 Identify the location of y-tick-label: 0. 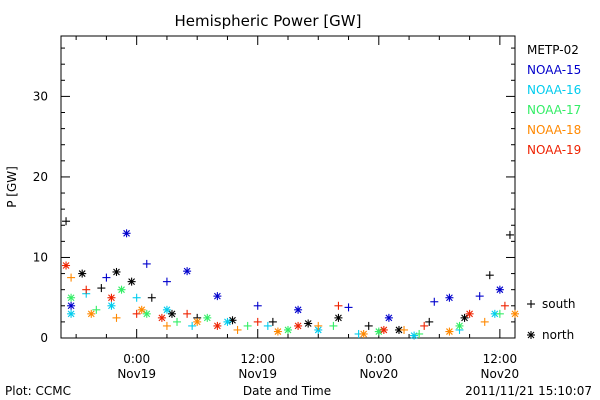
(44, 338).